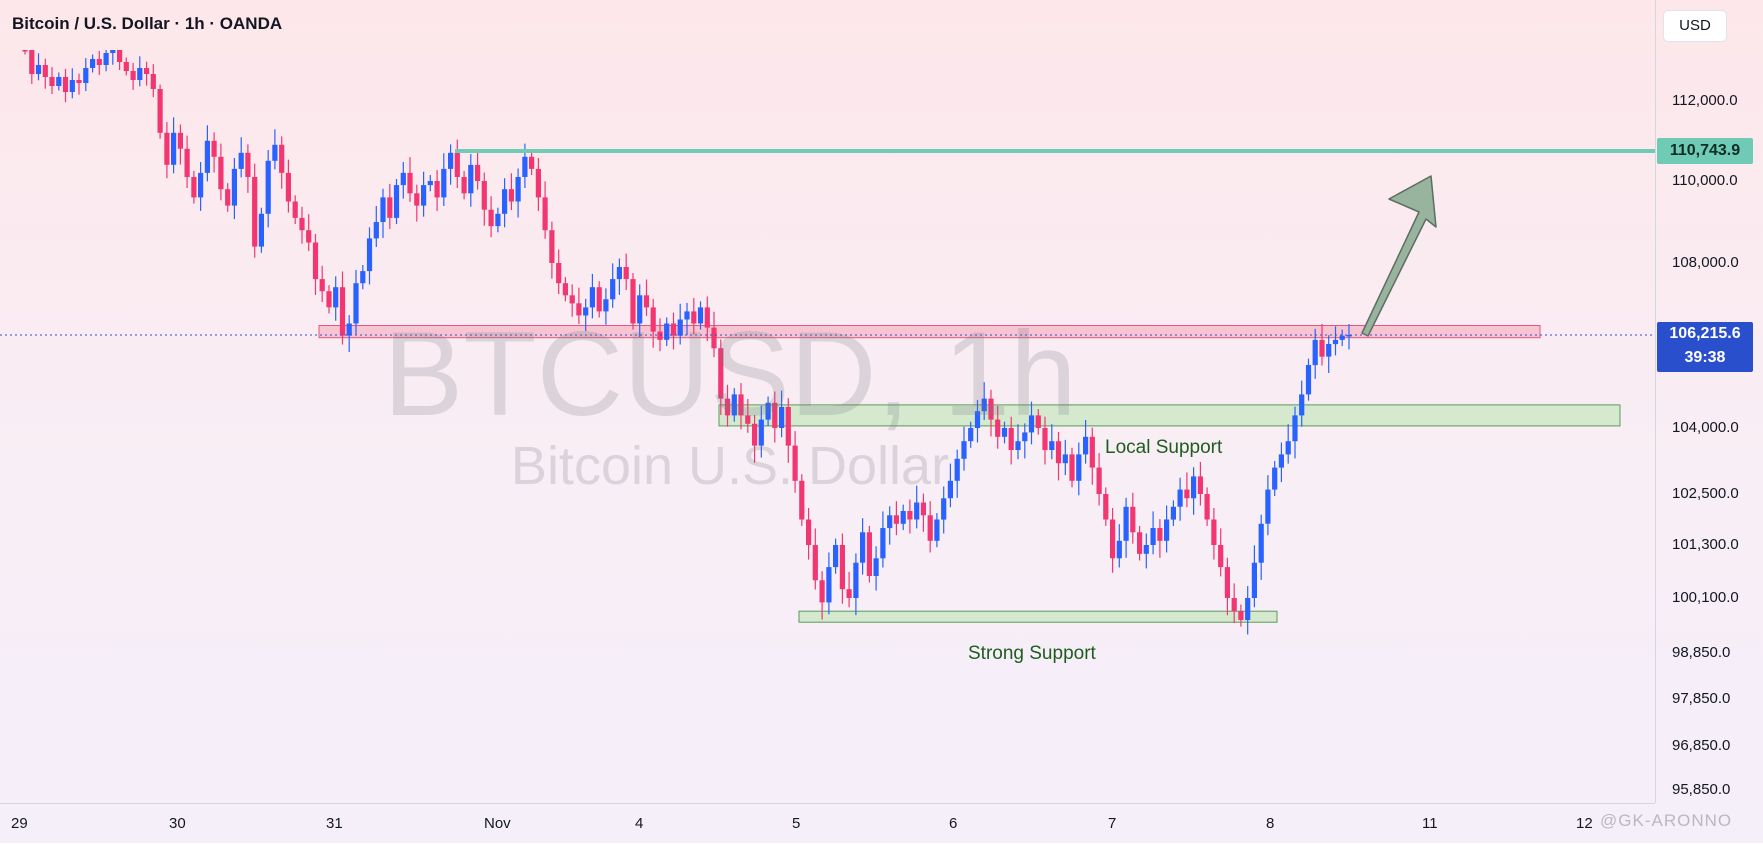  Describe the element at coordinates (1705, 262) in the screenshot. I see `price-tick-label: 108,000.0` at that location.